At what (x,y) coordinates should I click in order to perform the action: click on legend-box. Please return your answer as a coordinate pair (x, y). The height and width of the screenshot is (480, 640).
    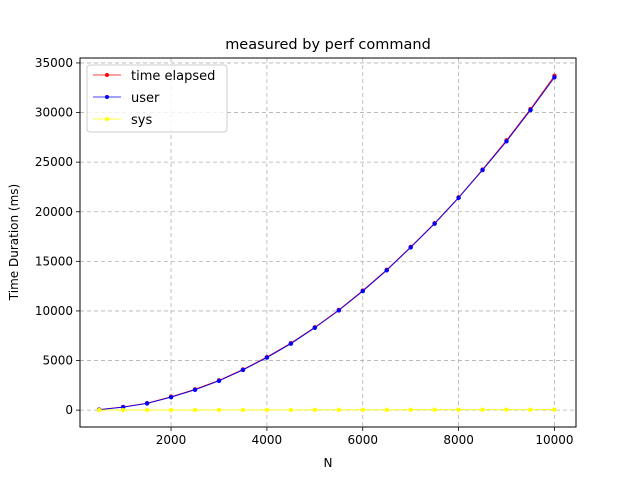
    Looking at the image, I should click on (157, 98).